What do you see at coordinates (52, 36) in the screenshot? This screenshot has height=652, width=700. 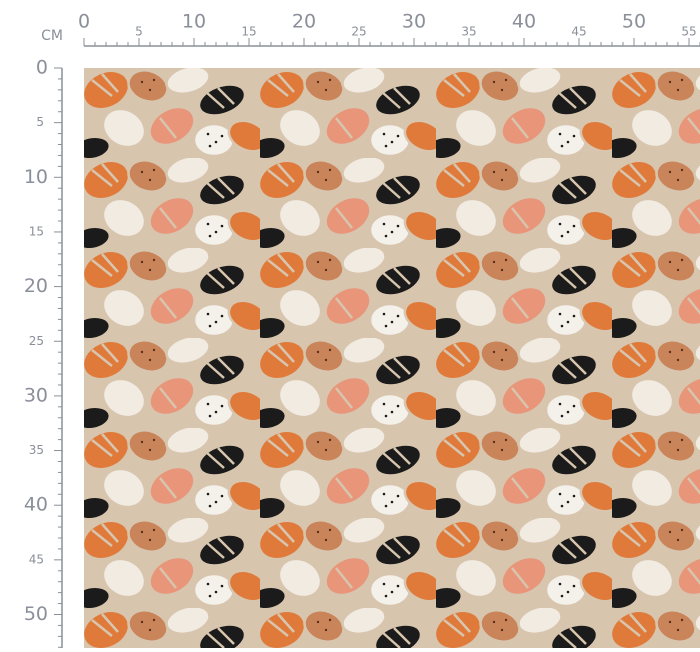 I see `unit-label: CM` at bounding box center [52, 36].